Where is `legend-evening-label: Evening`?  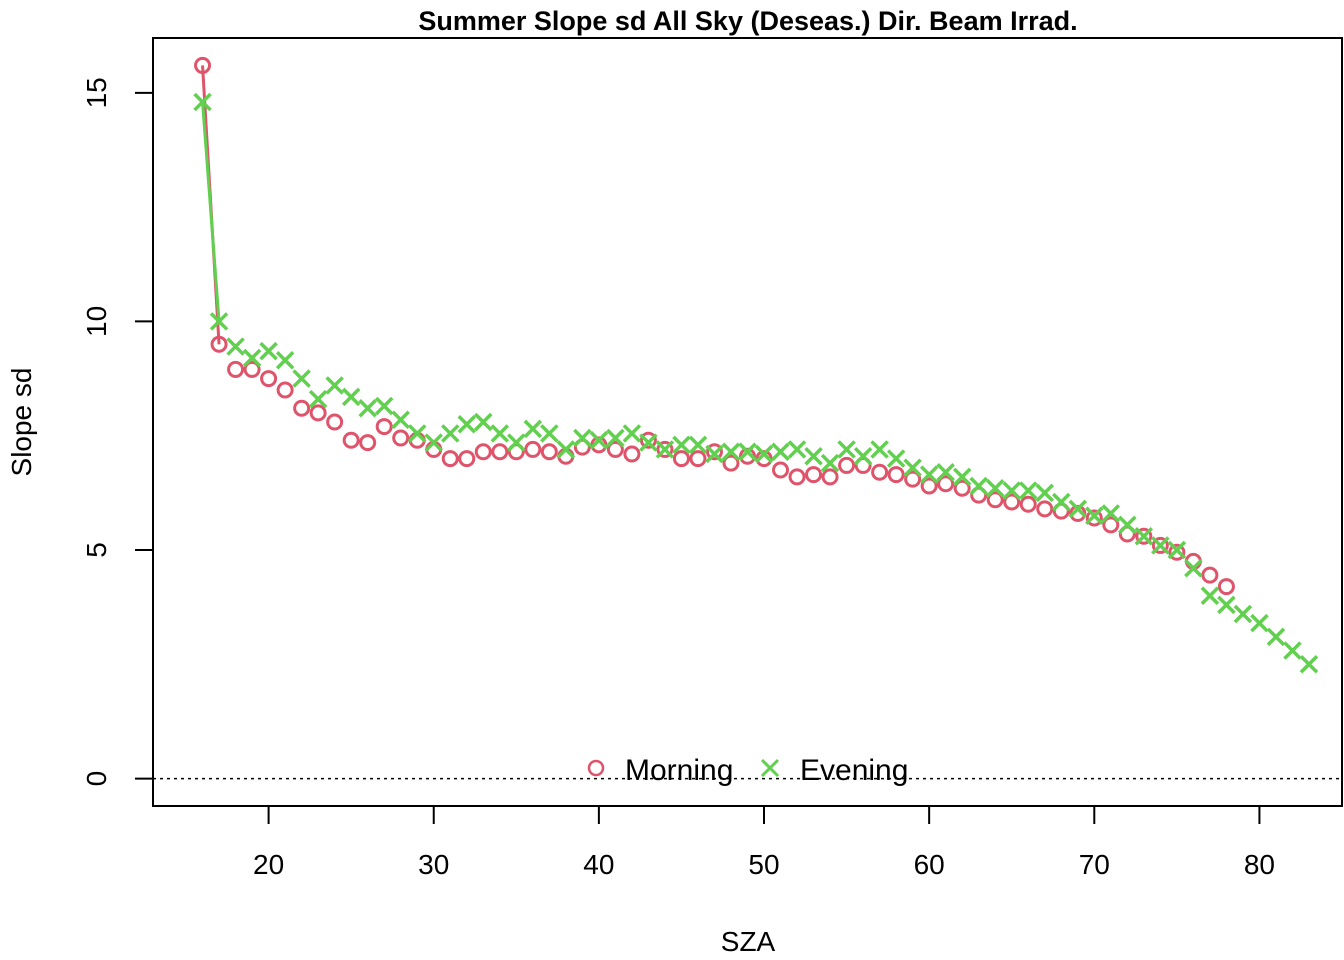
legend-evening-label: Evening is located at coordinates (854, 770).